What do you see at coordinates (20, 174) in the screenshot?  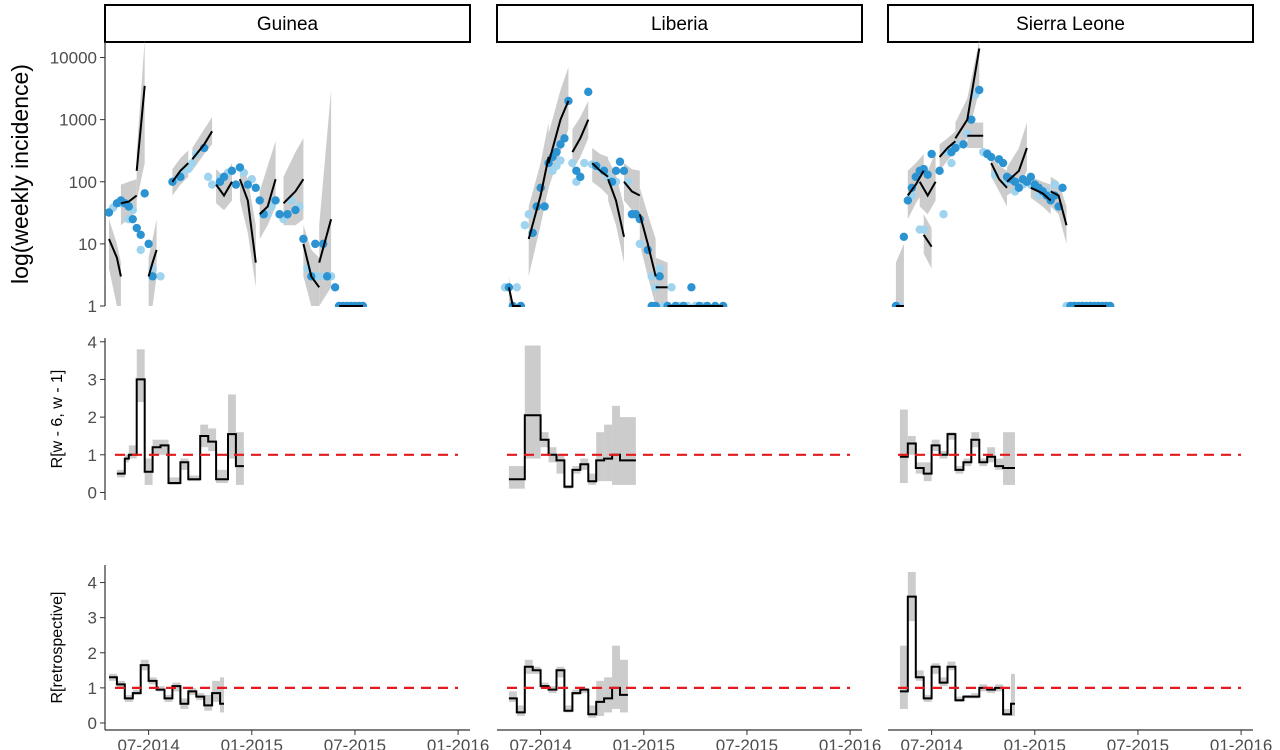 I see `y-axis-label: log(weekly incidence)` at bounding box center [20, 174].